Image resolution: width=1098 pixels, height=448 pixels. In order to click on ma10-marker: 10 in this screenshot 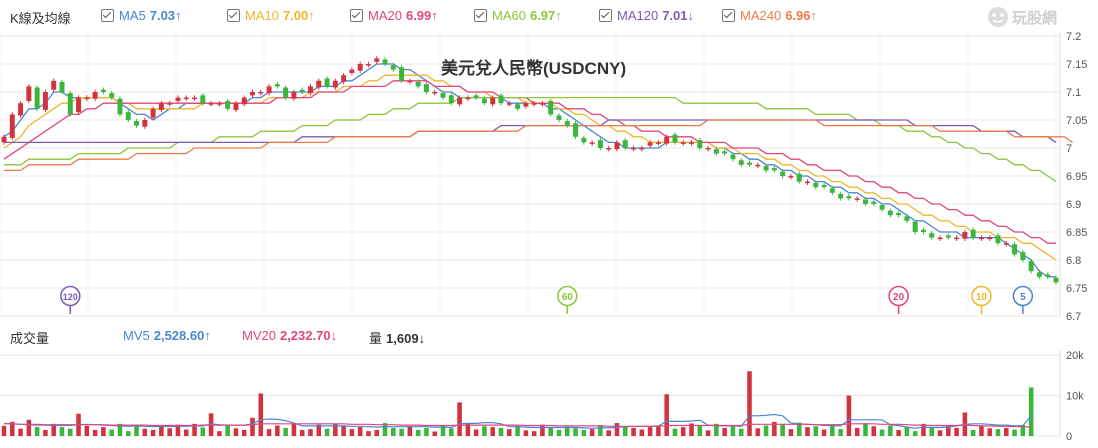, I will do `click(981, 299)`.